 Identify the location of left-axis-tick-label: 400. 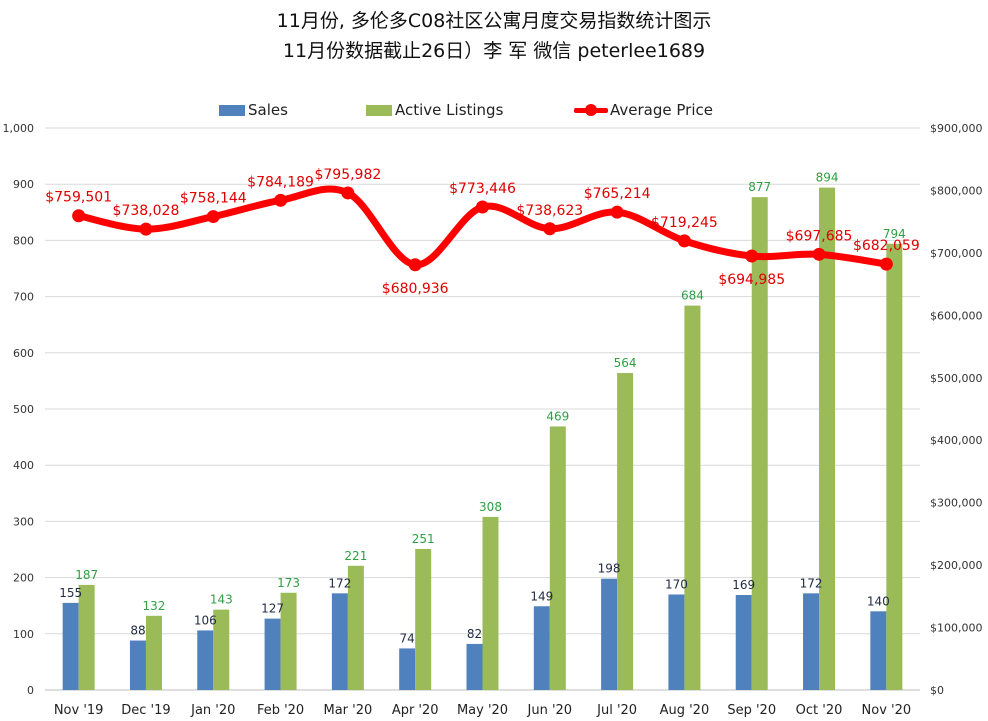
(23, 465).